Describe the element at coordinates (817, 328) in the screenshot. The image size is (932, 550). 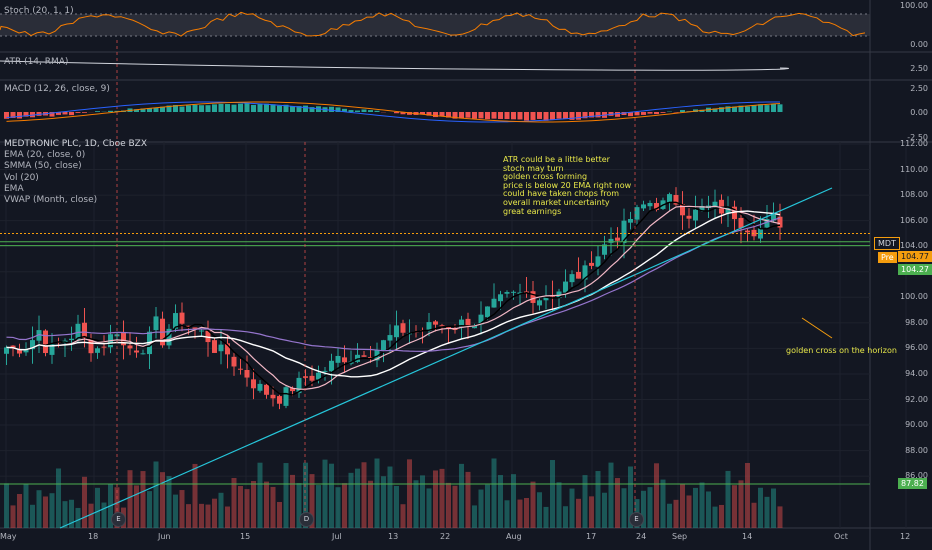
I see `golden-cross-arrow` at that location.